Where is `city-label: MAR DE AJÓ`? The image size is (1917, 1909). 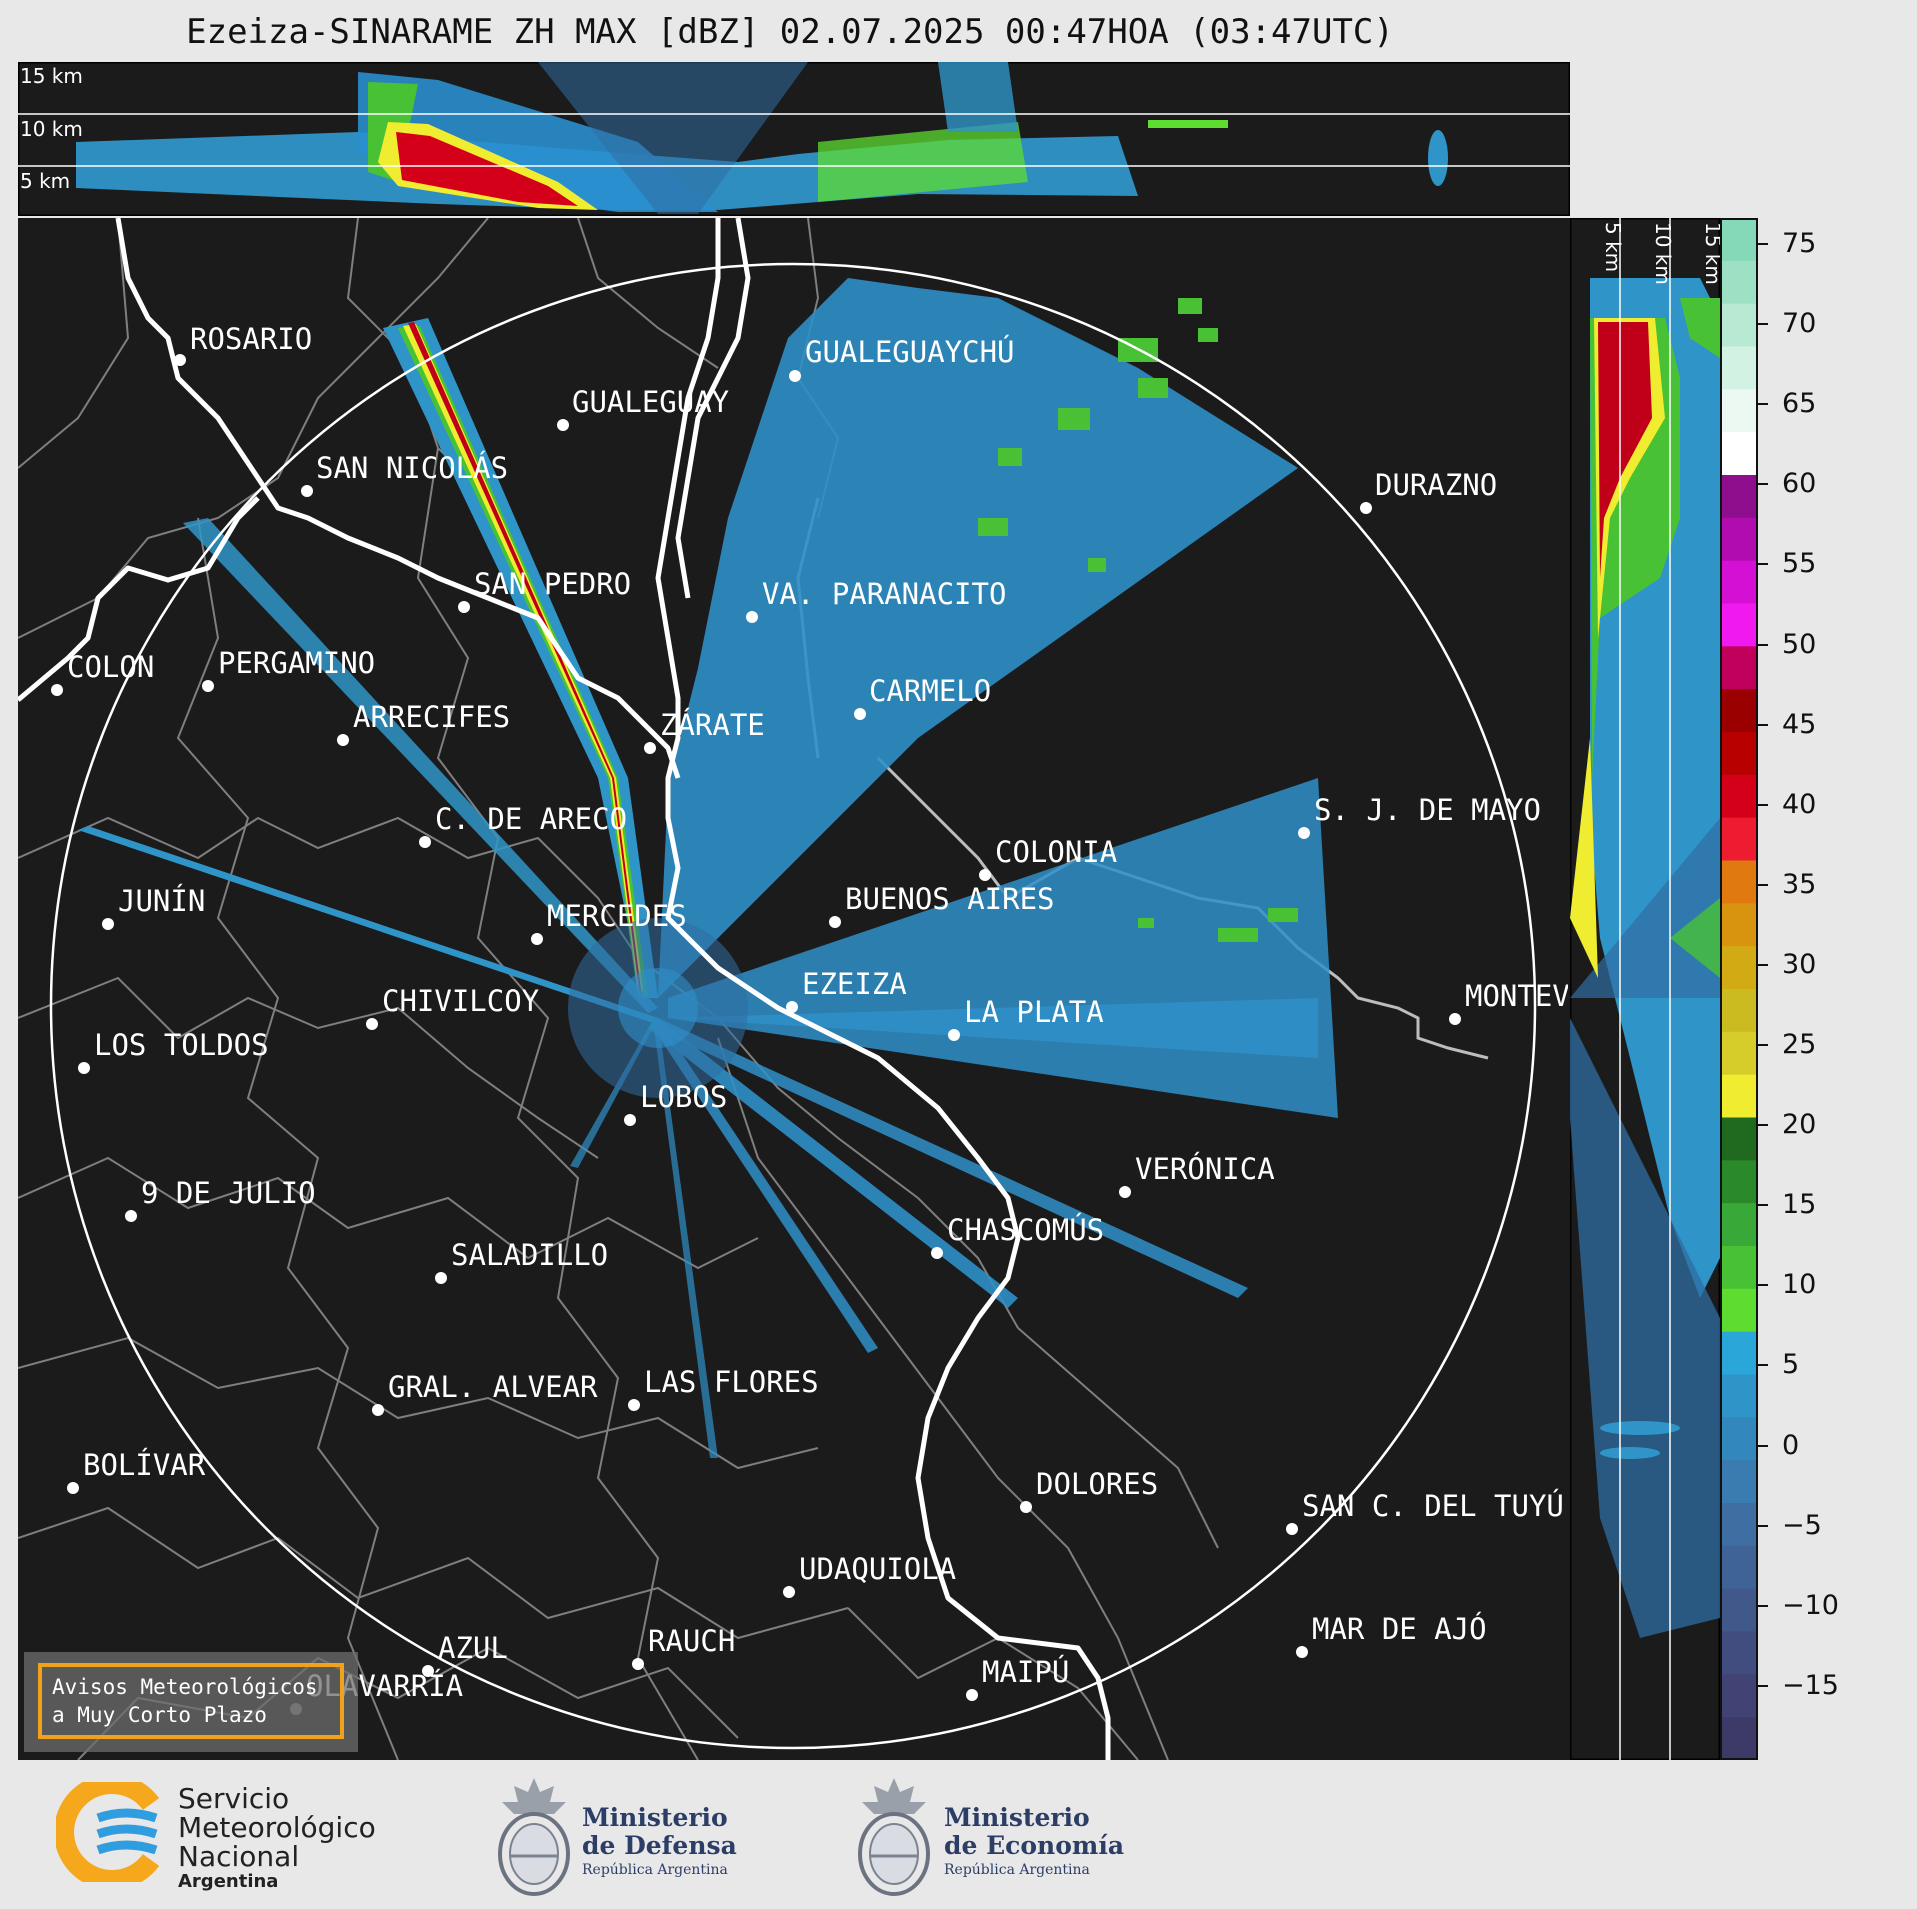
city-label: MAR DE AJÓ is located at coordinates (1399, 1629).